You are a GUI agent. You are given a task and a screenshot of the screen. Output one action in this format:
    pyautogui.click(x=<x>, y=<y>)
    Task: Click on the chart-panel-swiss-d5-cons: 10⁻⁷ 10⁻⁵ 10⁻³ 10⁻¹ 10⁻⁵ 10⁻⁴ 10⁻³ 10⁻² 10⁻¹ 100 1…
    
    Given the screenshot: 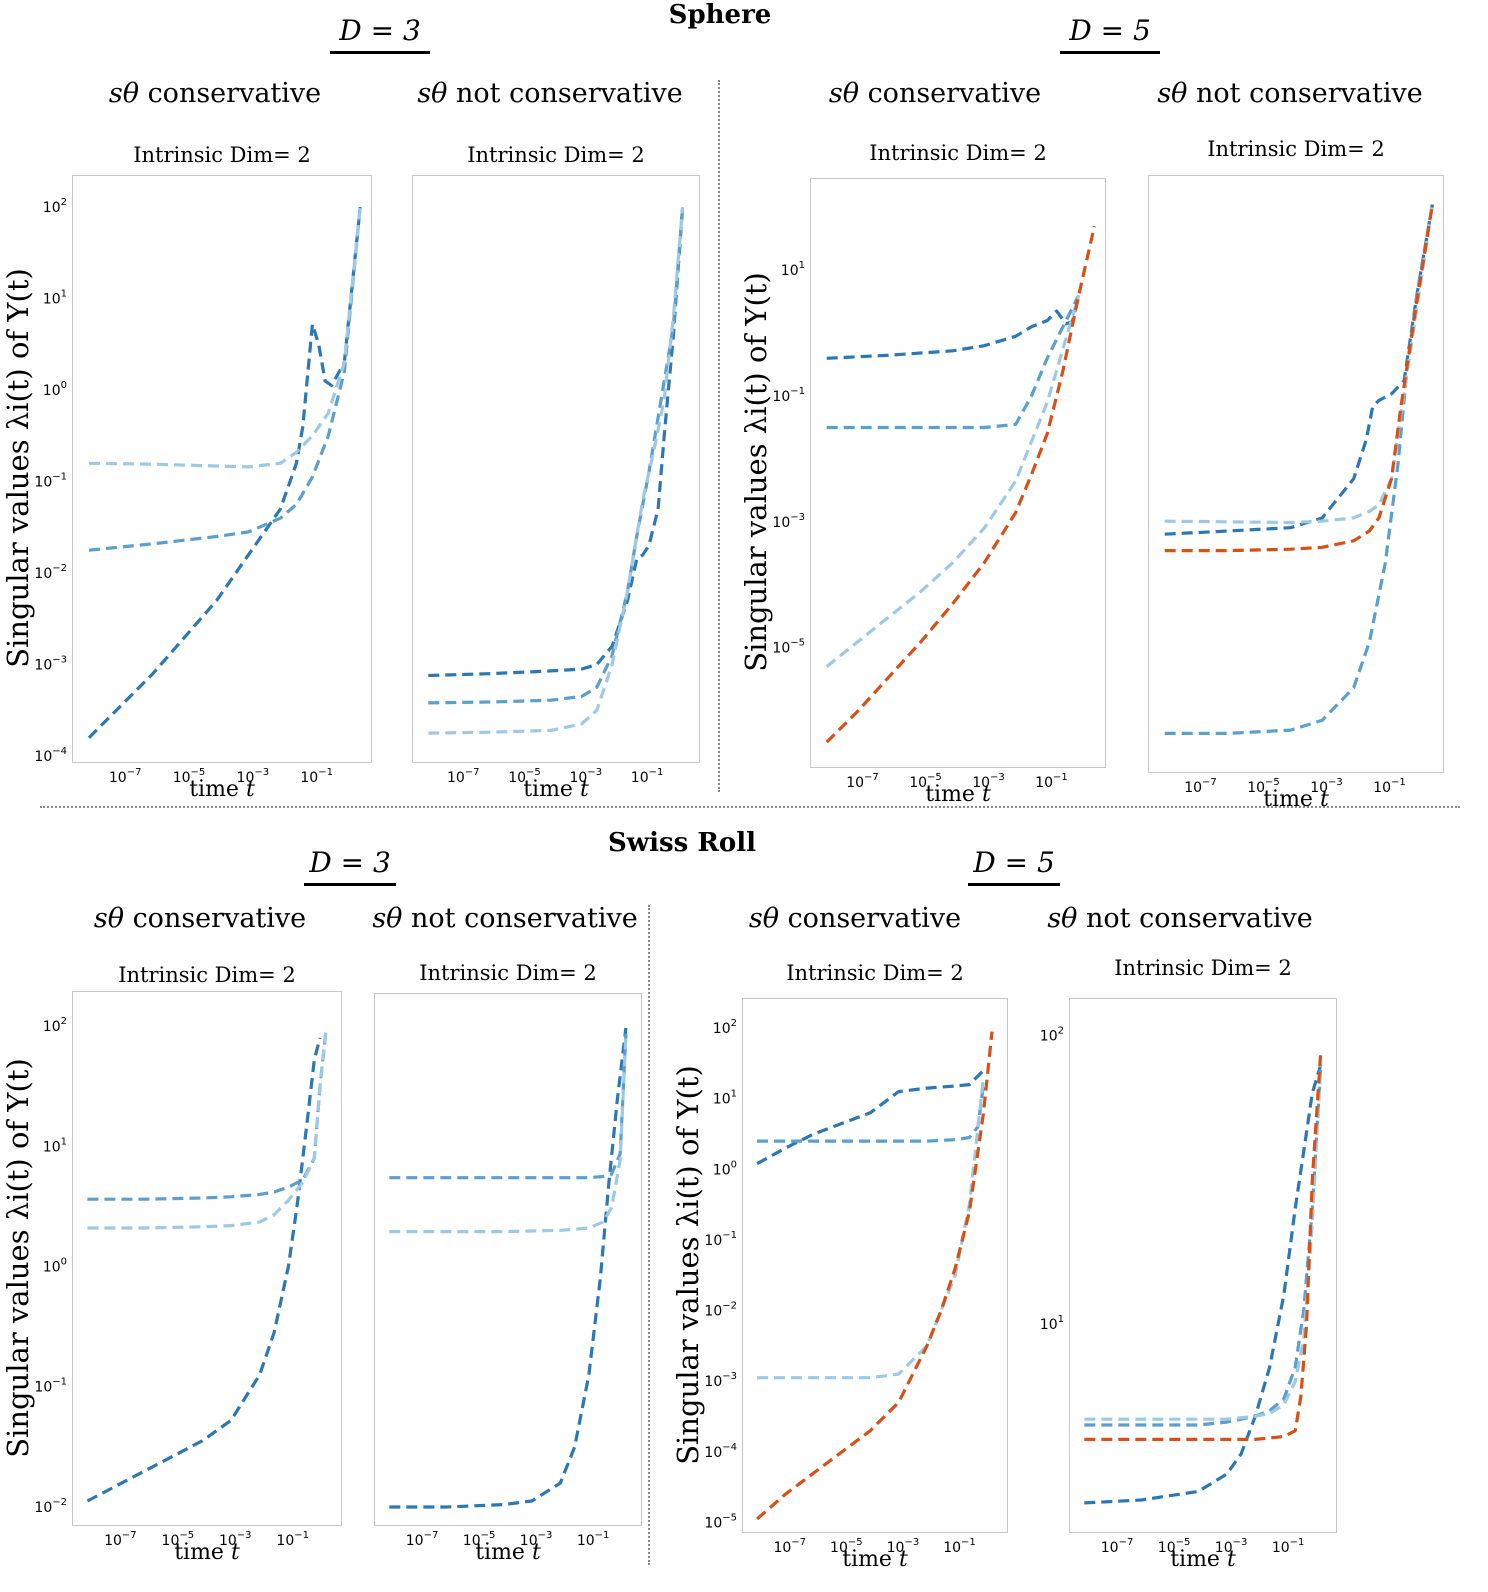 What is the action you would take?
    pyautogui.click(x=856, y=1277)
    